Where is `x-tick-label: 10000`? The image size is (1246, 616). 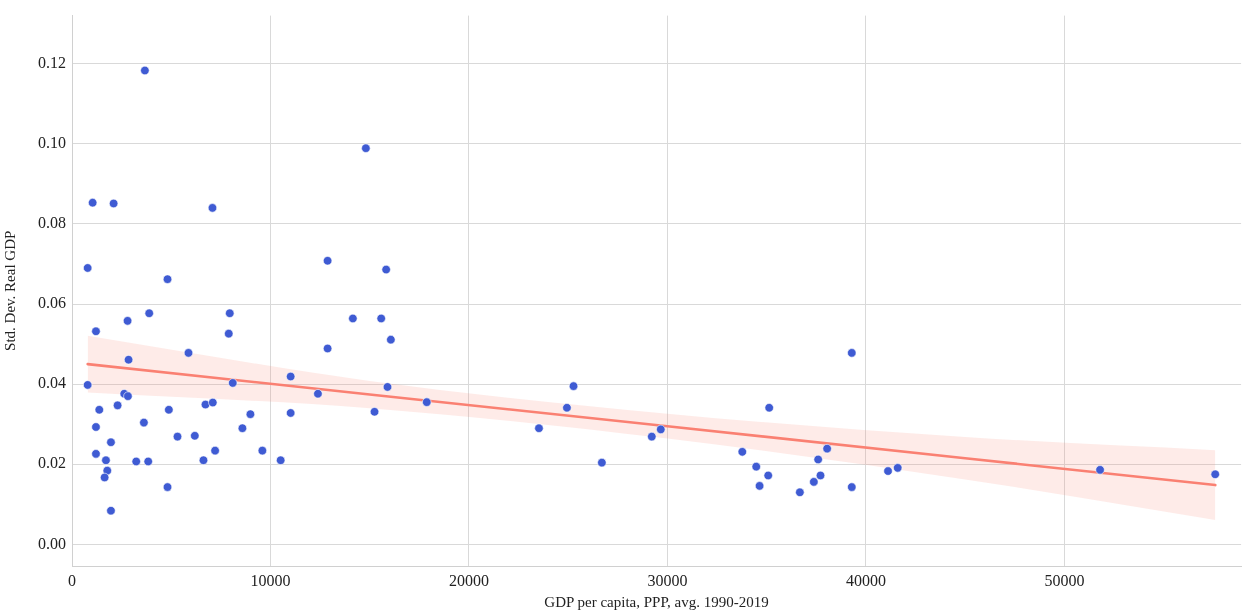 x-tick-label: 10000 is located at coordinates (270, 580).